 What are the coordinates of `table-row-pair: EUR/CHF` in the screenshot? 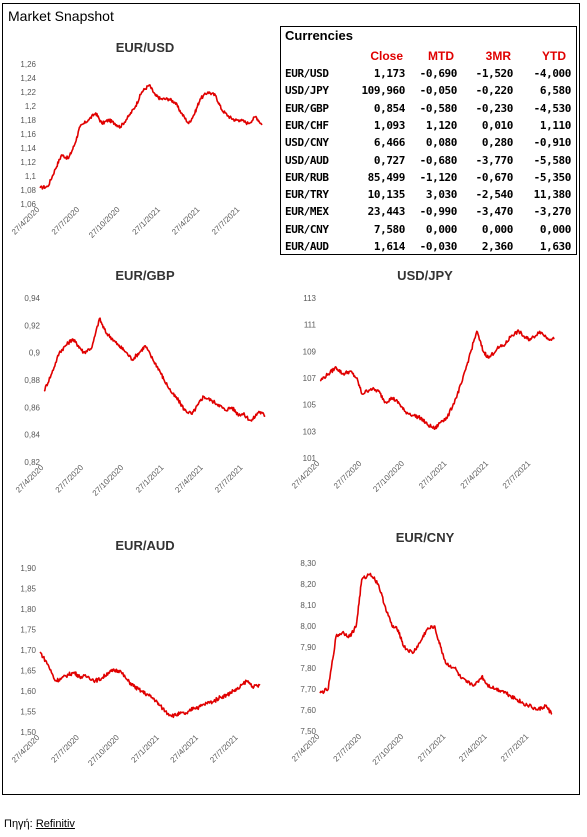 It's located at (307, 125).